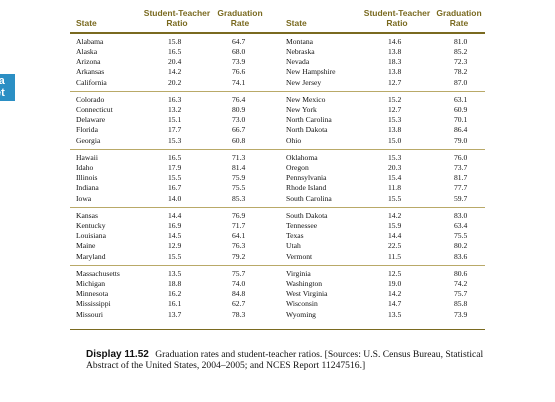 The width and height of the screenshot is (555, 402). I want to click on cell-ratio: 13.7, so click(175, 314).